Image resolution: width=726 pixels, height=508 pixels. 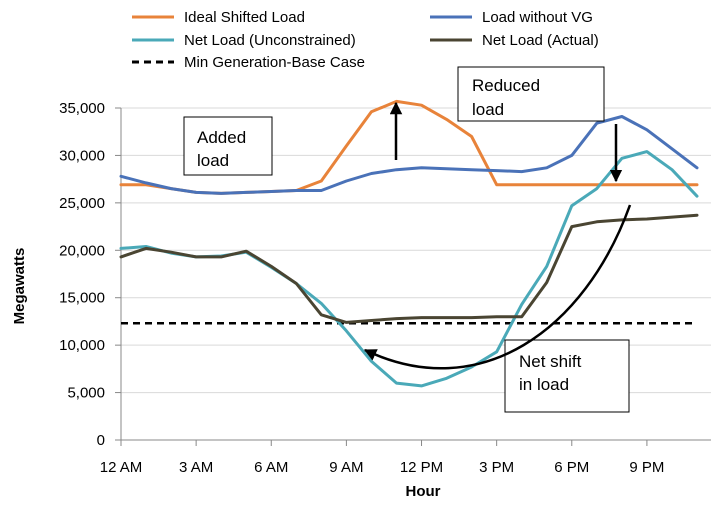 What do you see at coordinates (421, 467) in the screenshot?
I see `x-tick-label: 12 PM` at bounding box center [421, 467].